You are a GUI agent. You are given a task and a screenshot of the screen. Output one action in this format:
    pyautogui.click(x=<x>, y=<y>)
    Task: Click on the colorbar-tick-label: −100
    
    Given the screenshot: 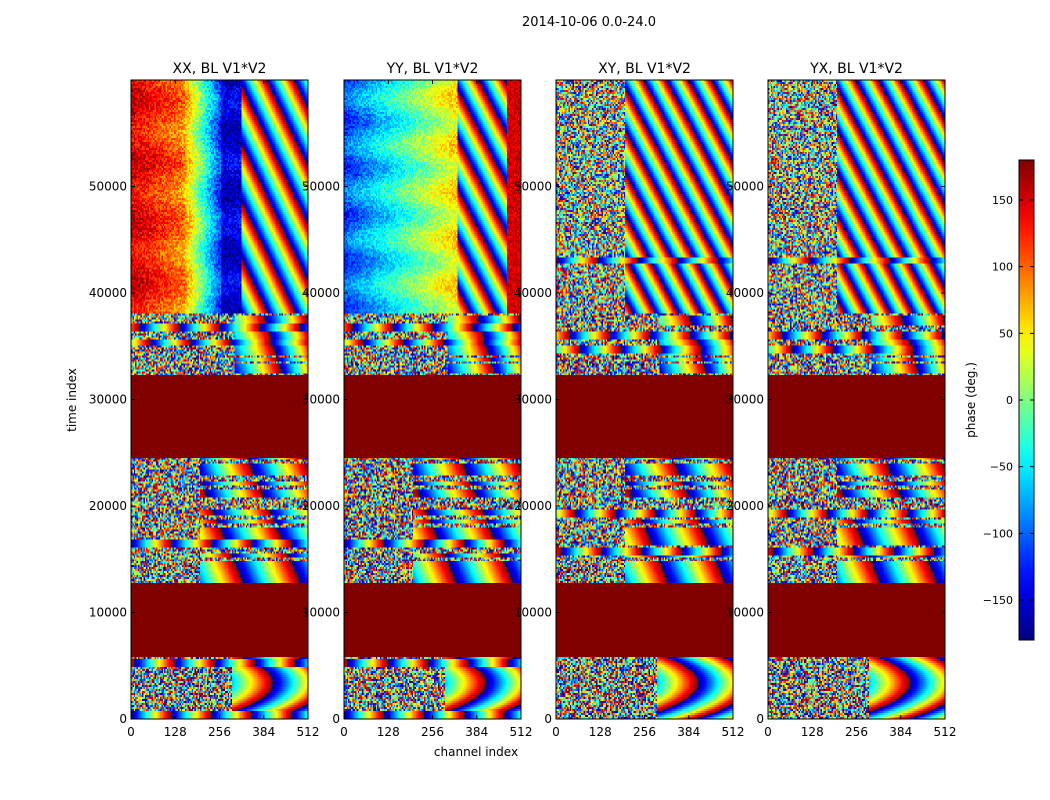 What is the action you would take?
    pyautogui.click(x=998, y=533)
    